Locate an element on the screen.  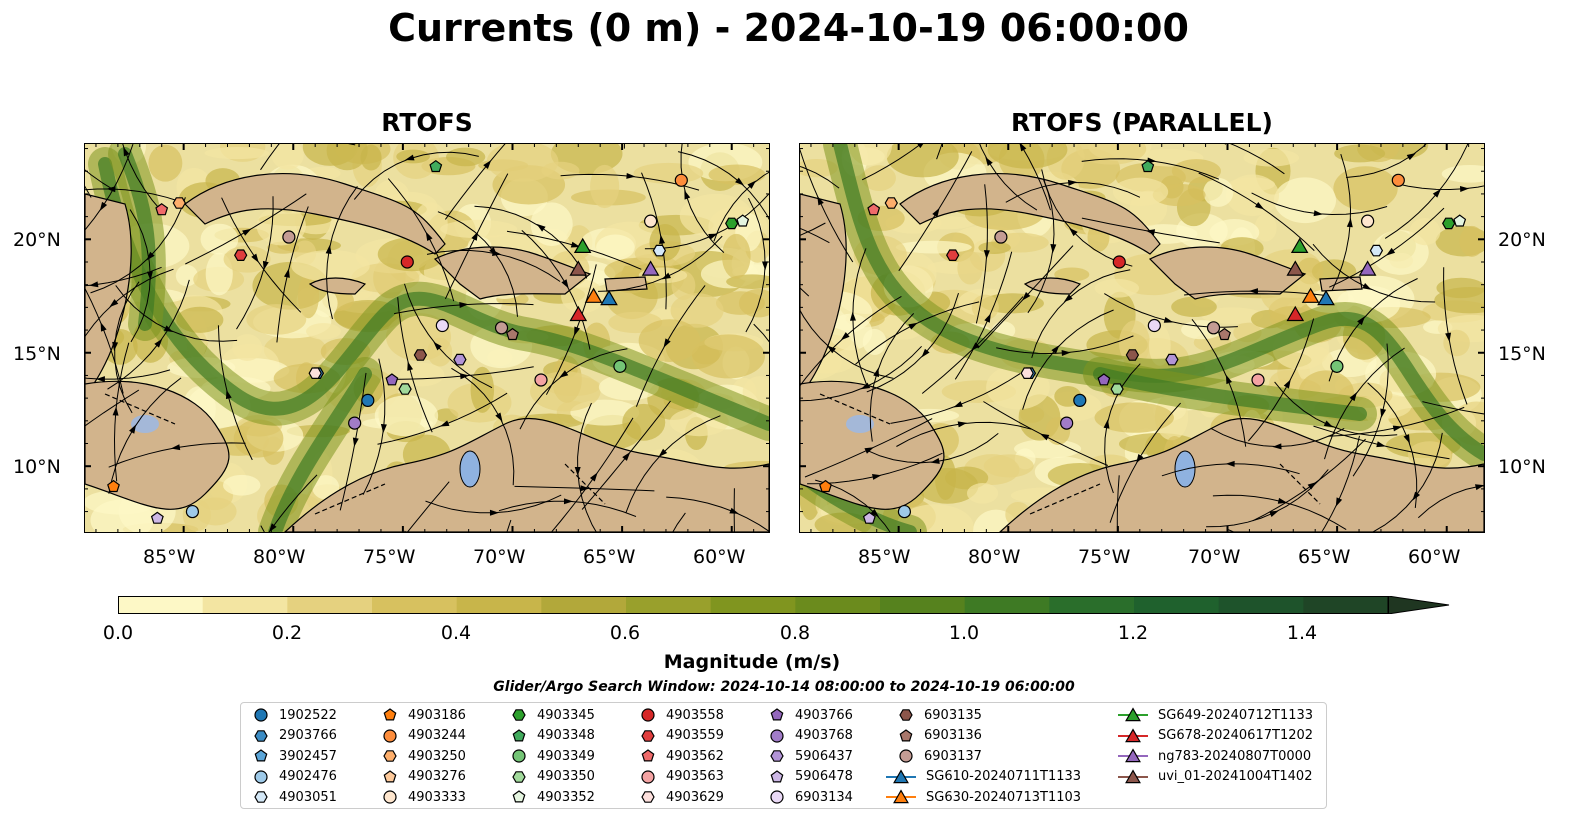
lat-tick-10n: 10°N is located at coordinates (37, 467).